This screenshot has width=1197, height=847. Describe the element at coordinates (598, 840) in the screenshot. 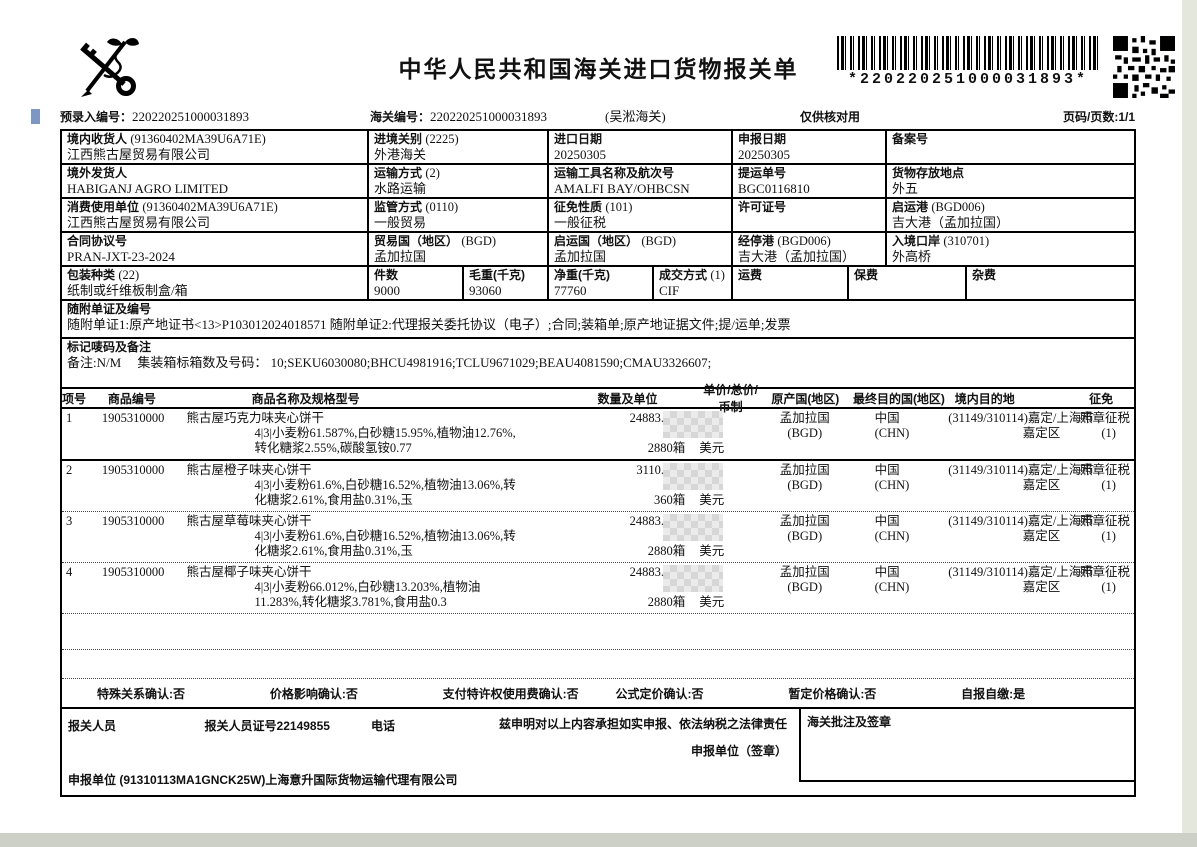

I see `viewer-bottom-bar` at that location.